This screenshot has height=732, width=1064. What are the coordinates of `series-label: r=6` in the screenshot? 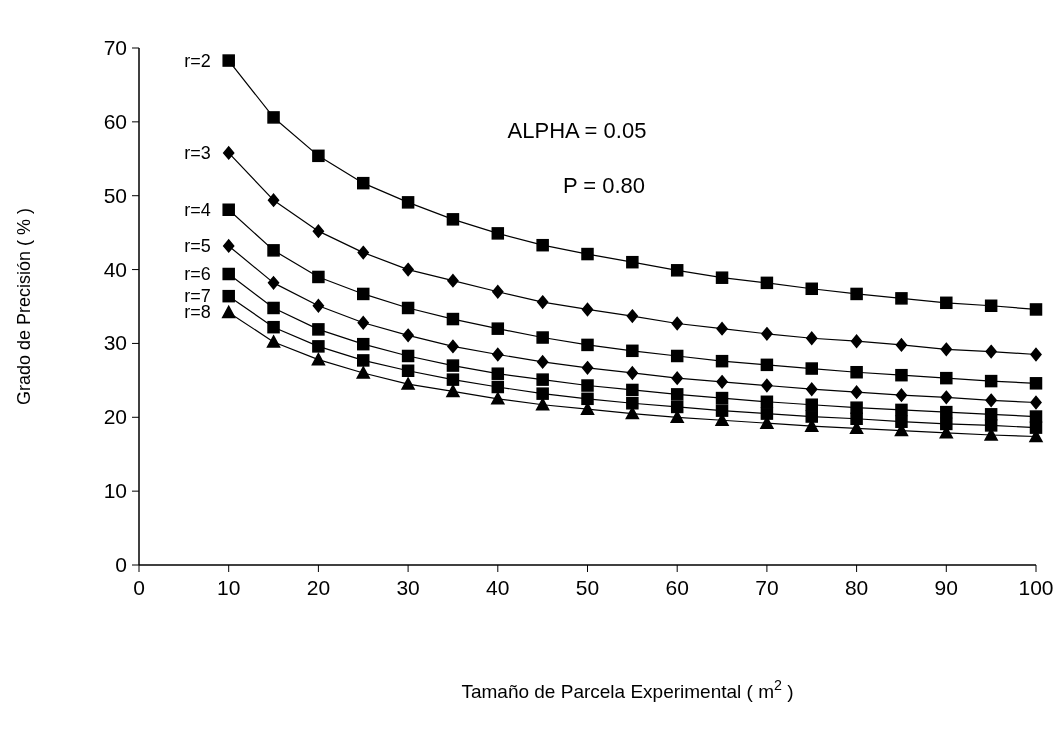 It's located at (197, 274).